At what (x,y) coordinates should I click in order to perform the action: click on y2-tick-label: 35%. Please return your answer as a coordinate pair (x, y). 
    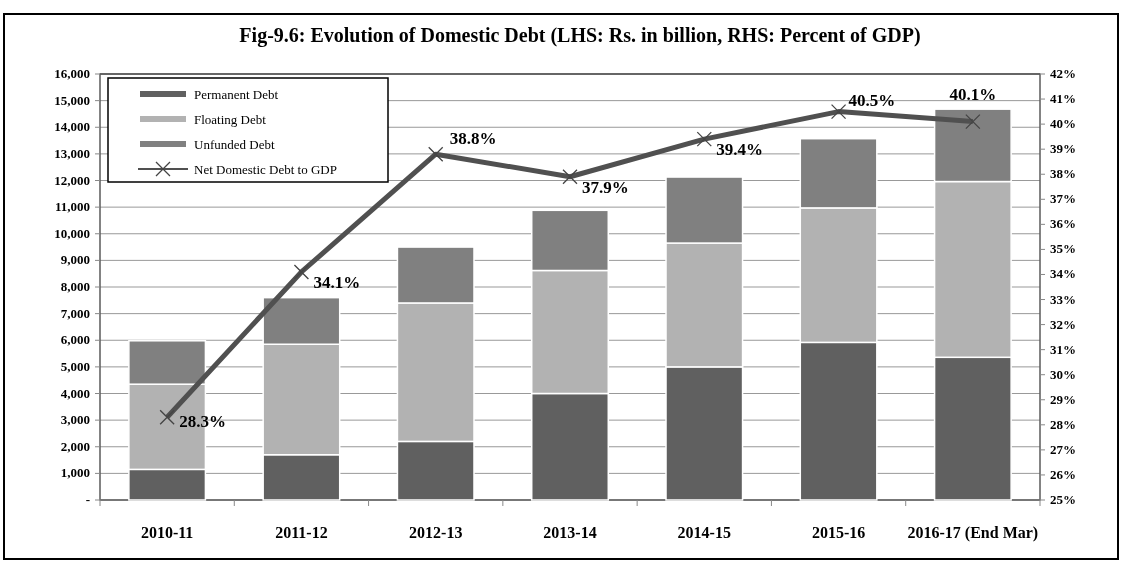
    Looking at the image, I should click on (1063, 249).